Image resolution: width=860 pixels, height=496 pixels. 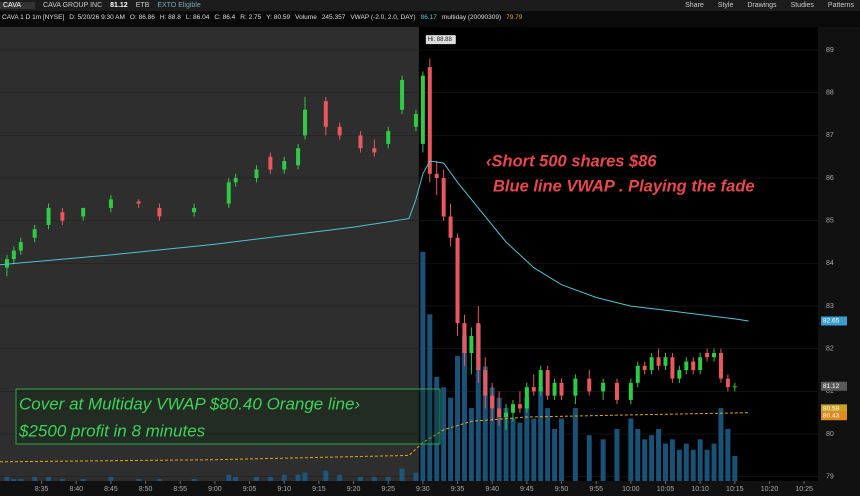 I want to click on x-tick-label: 9:05, so click(x=250, y=489).